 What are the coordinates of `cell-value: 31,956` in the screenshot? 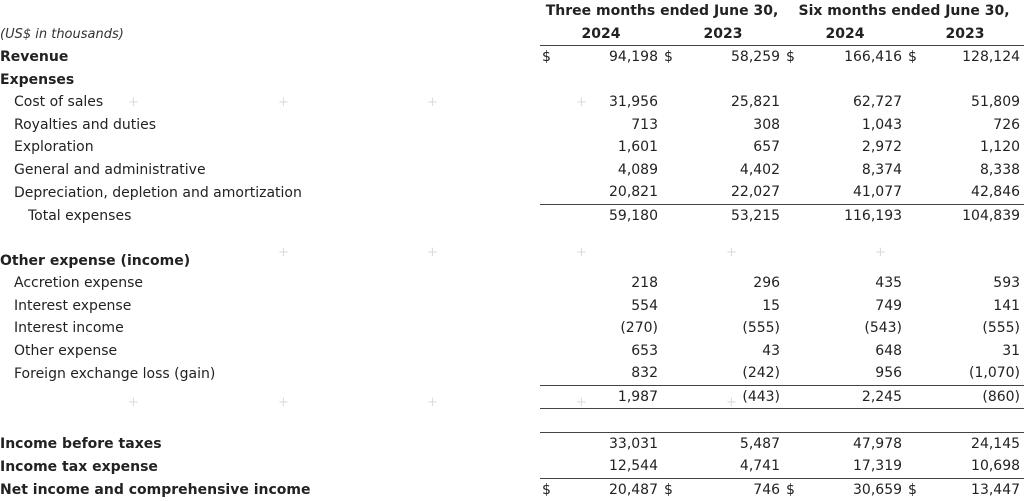 It's located at (633, 102).